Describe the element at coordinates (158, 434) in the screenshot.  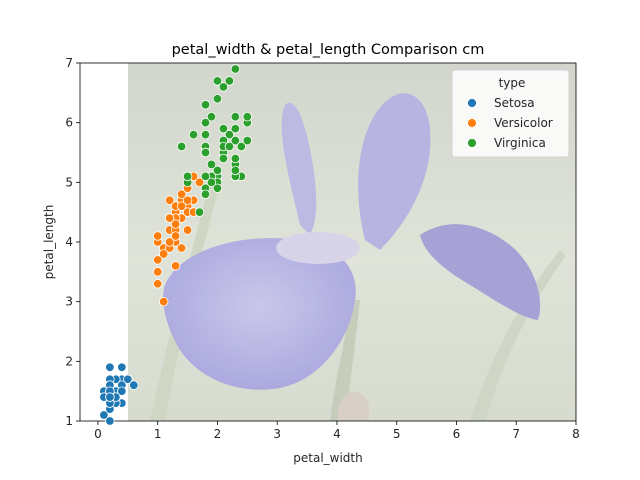
I see `x-tick-label: 1` at that location.